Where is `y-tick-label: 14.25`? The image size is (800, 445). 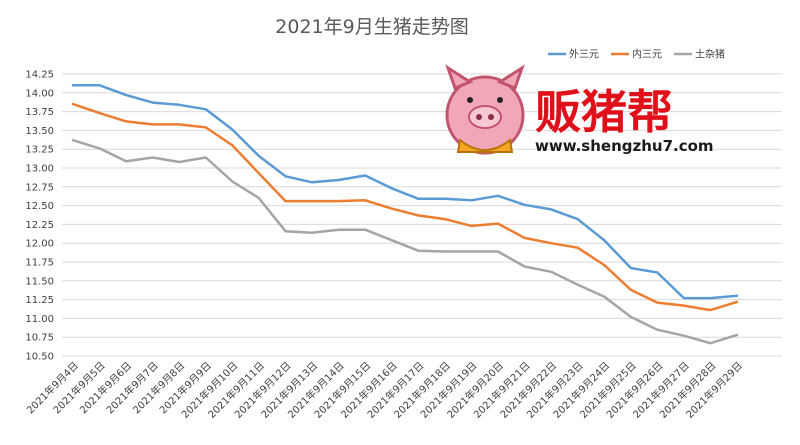
y-tick-label: 14.25 is located at coordinates (39, 75).